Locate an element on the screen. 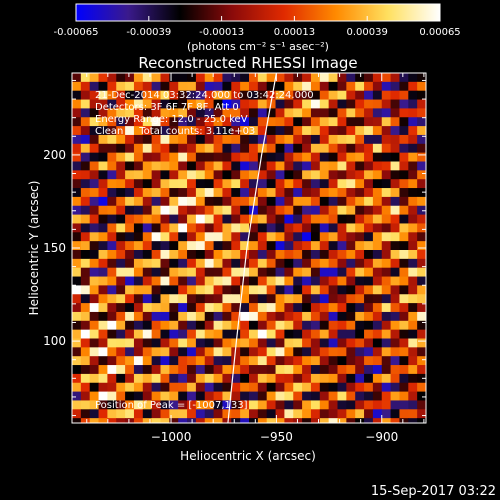 This screenshot has width=500, height=500. y-tick-label: 200 is located at coordinates (54, 155).